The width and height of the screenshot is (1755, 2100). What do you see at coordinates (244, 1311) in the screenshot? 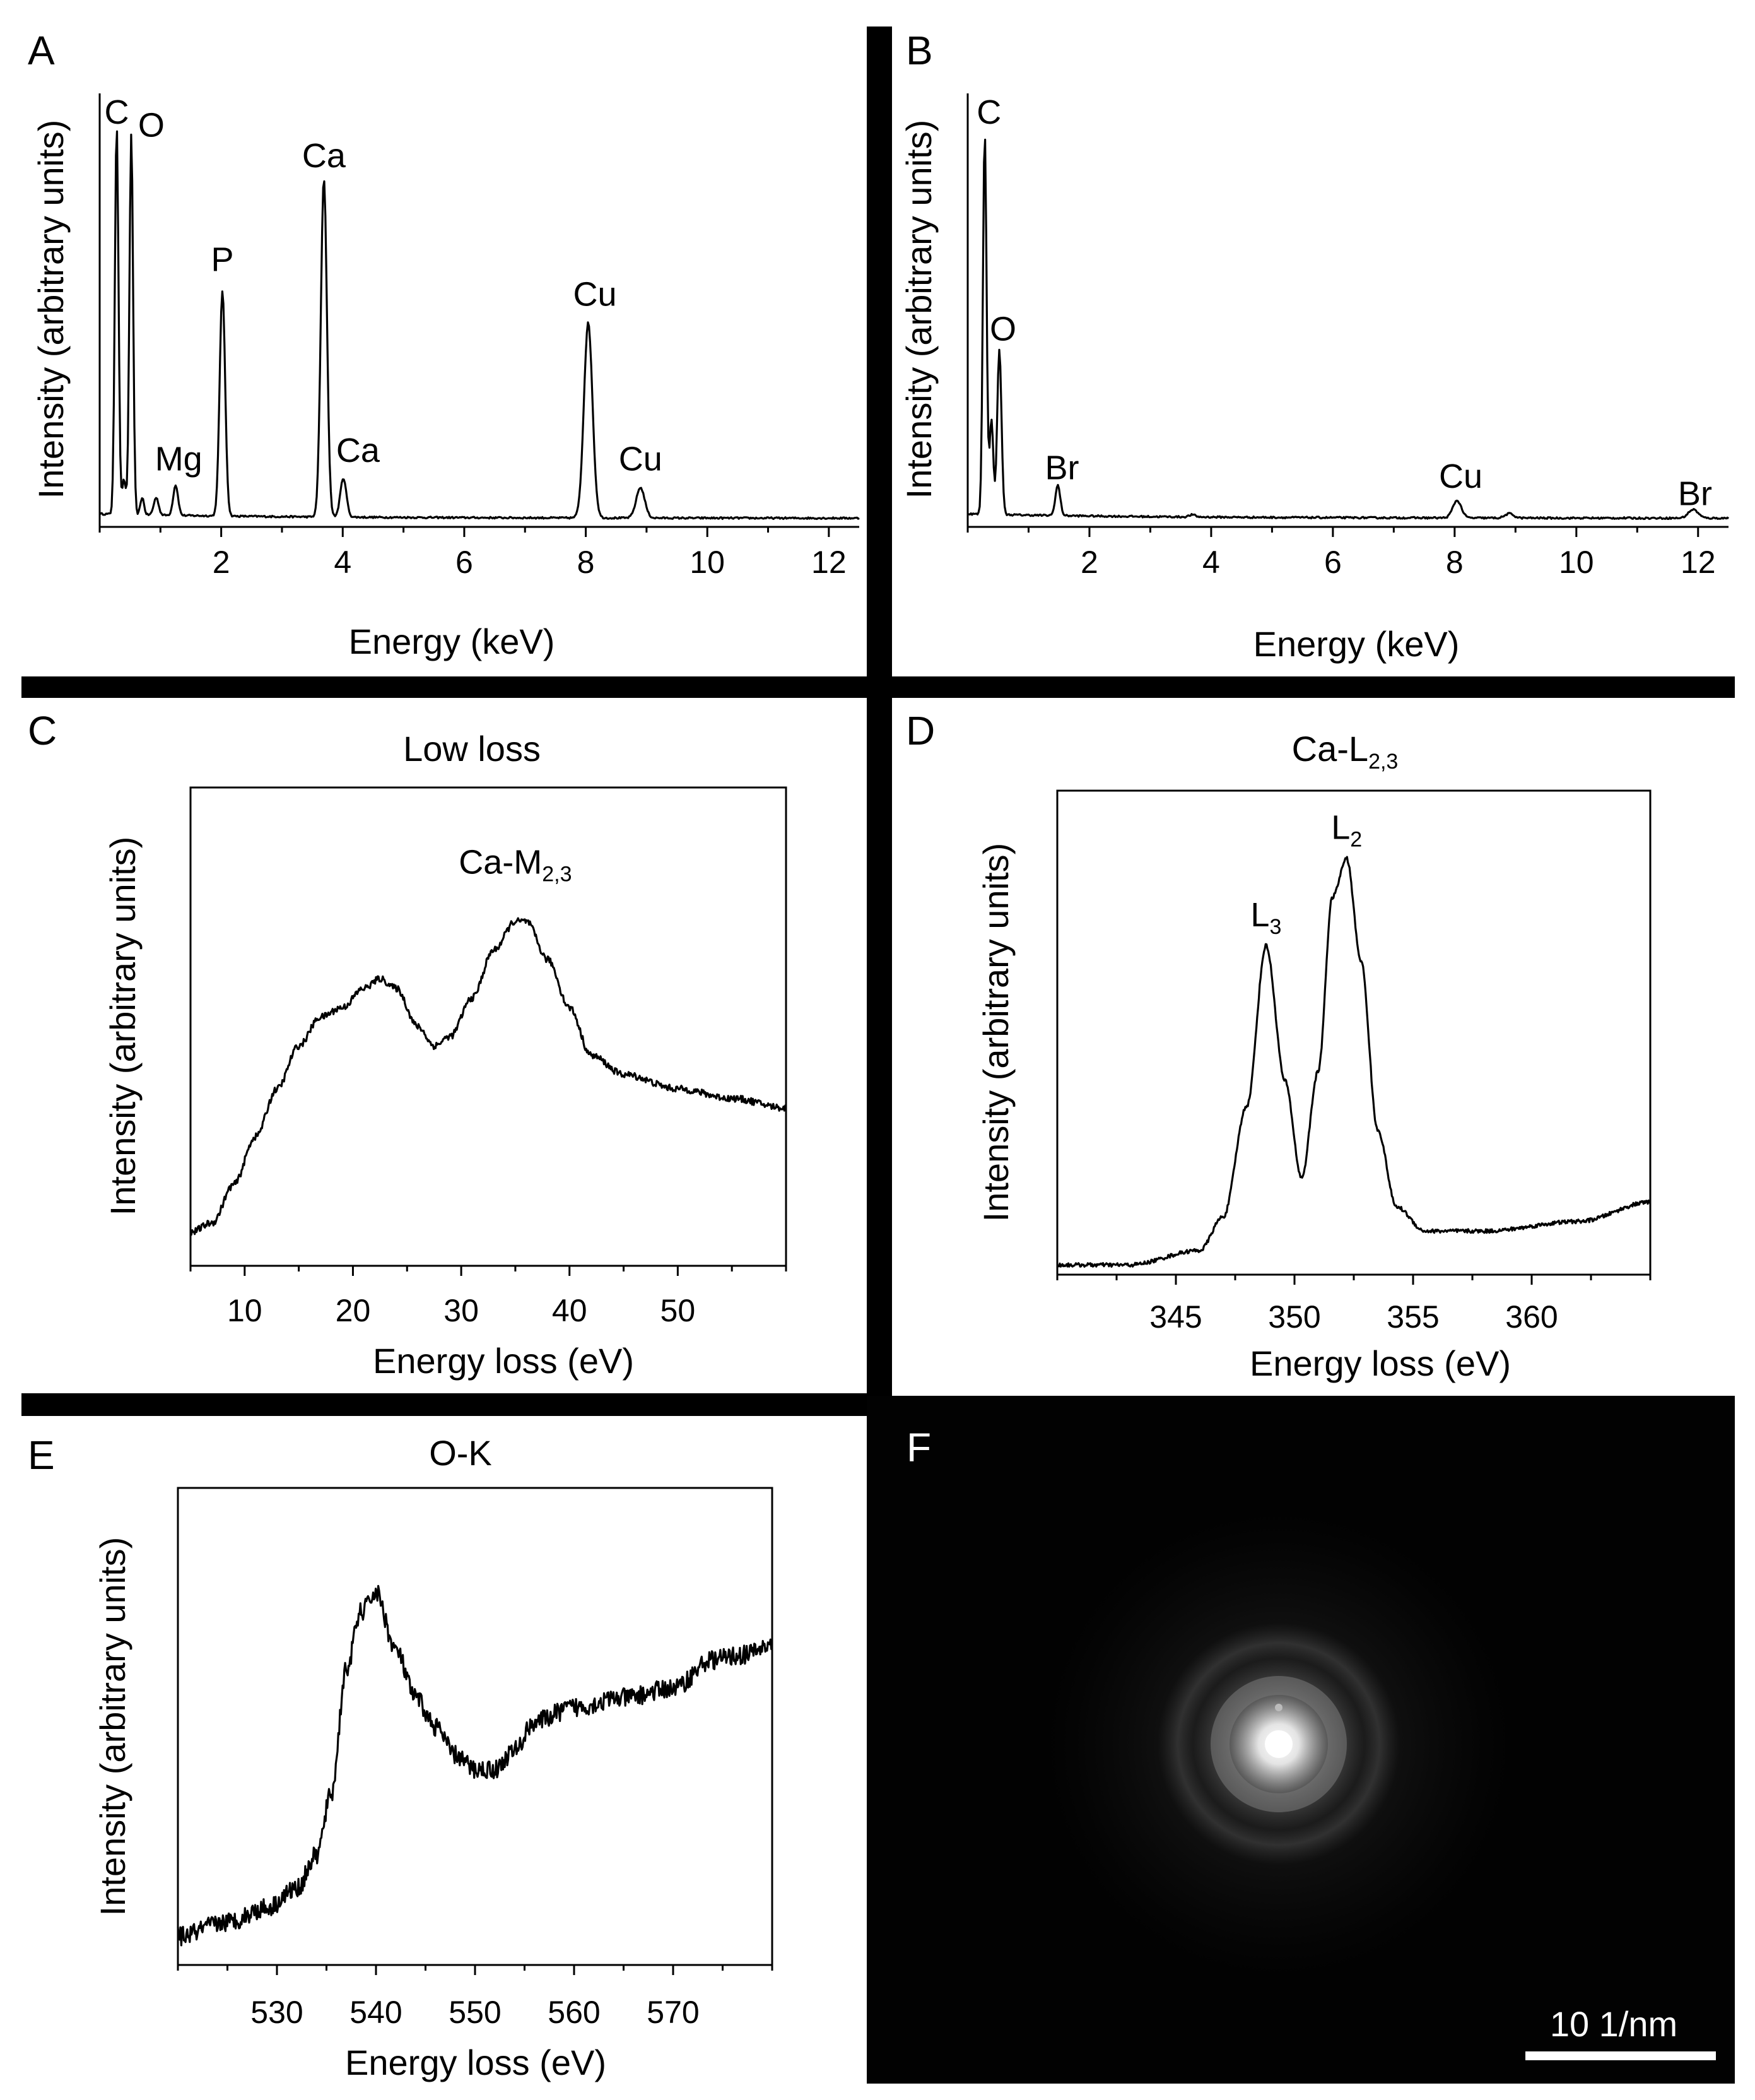
I see `x-tick-label-C: 10` at bounding box center [244, 1311].